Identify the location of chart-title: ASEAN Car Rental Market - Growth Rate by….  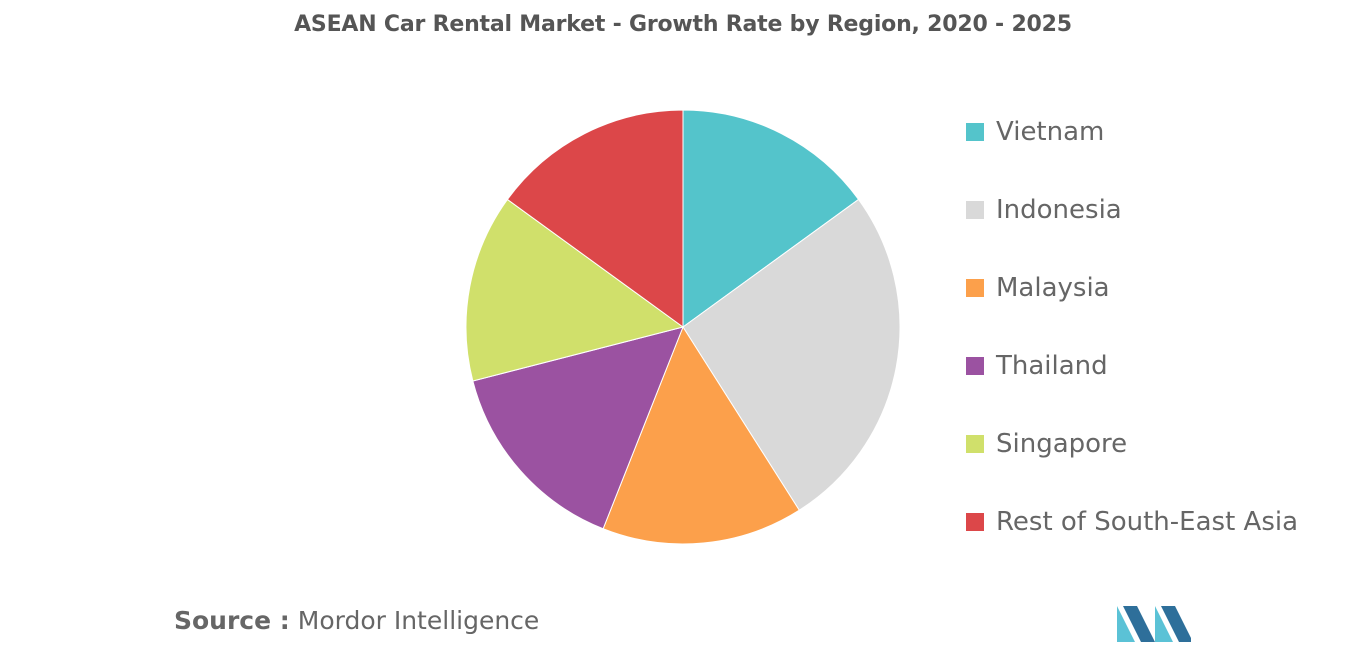
(683, 24).